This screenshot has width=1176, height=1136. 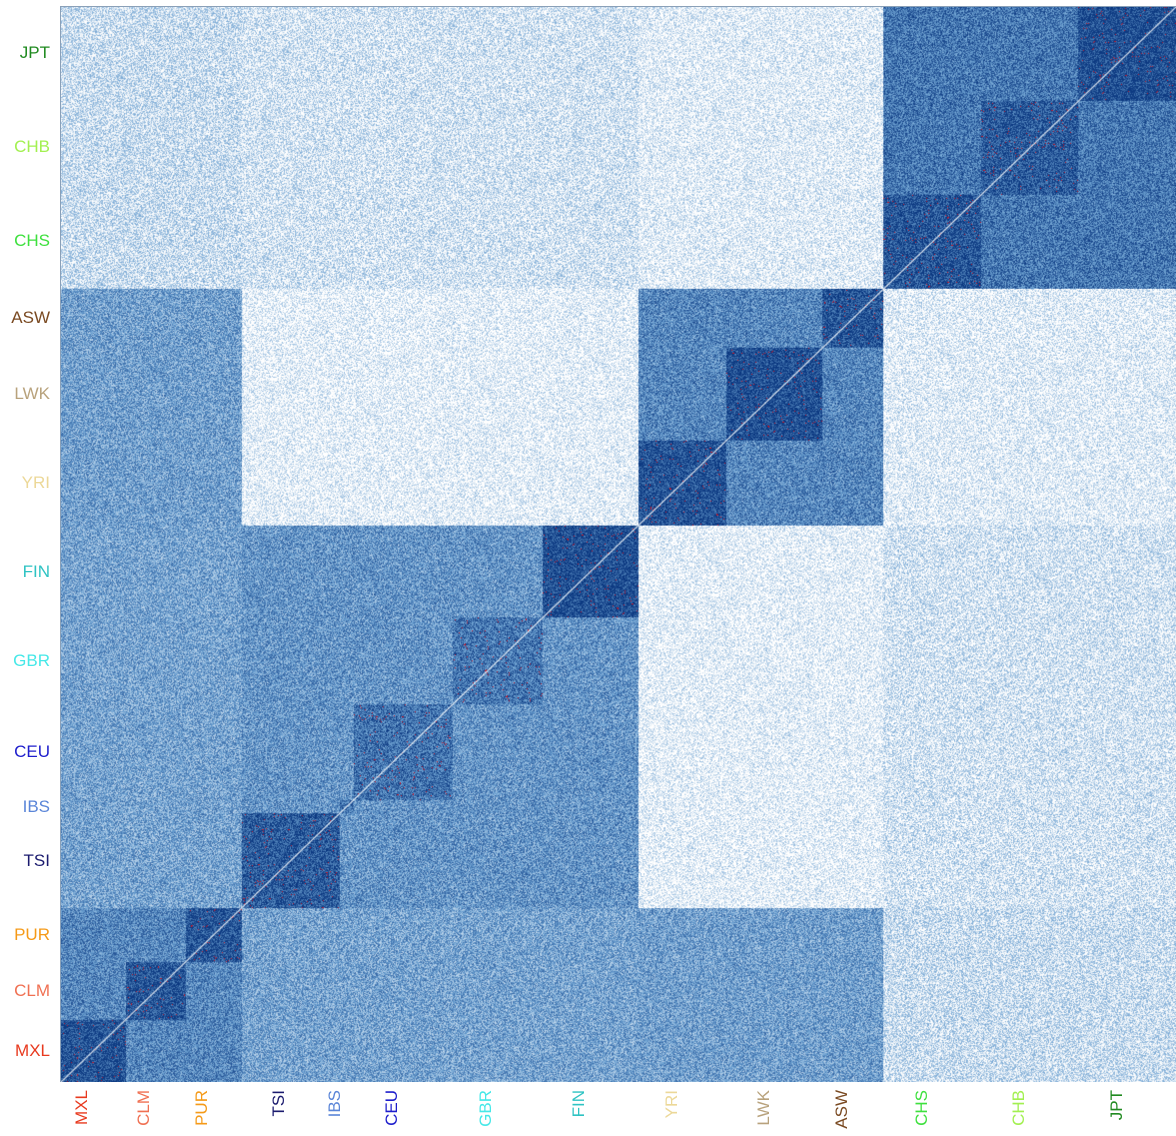 What do you see at coordinates (842, 1109) in the screenshot?
I see `x-tick-label-asw: ASW` at bounding box center [842, 1109].